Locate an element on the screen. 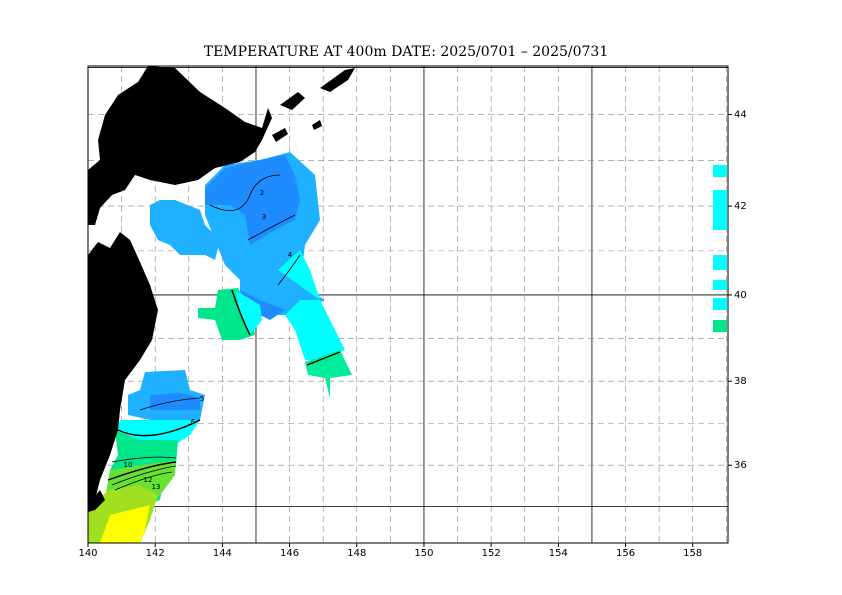 Image resolution: width=842 pixels, height=595 pixels. x-tick-label: 156 is located at coordinates (625, 553).